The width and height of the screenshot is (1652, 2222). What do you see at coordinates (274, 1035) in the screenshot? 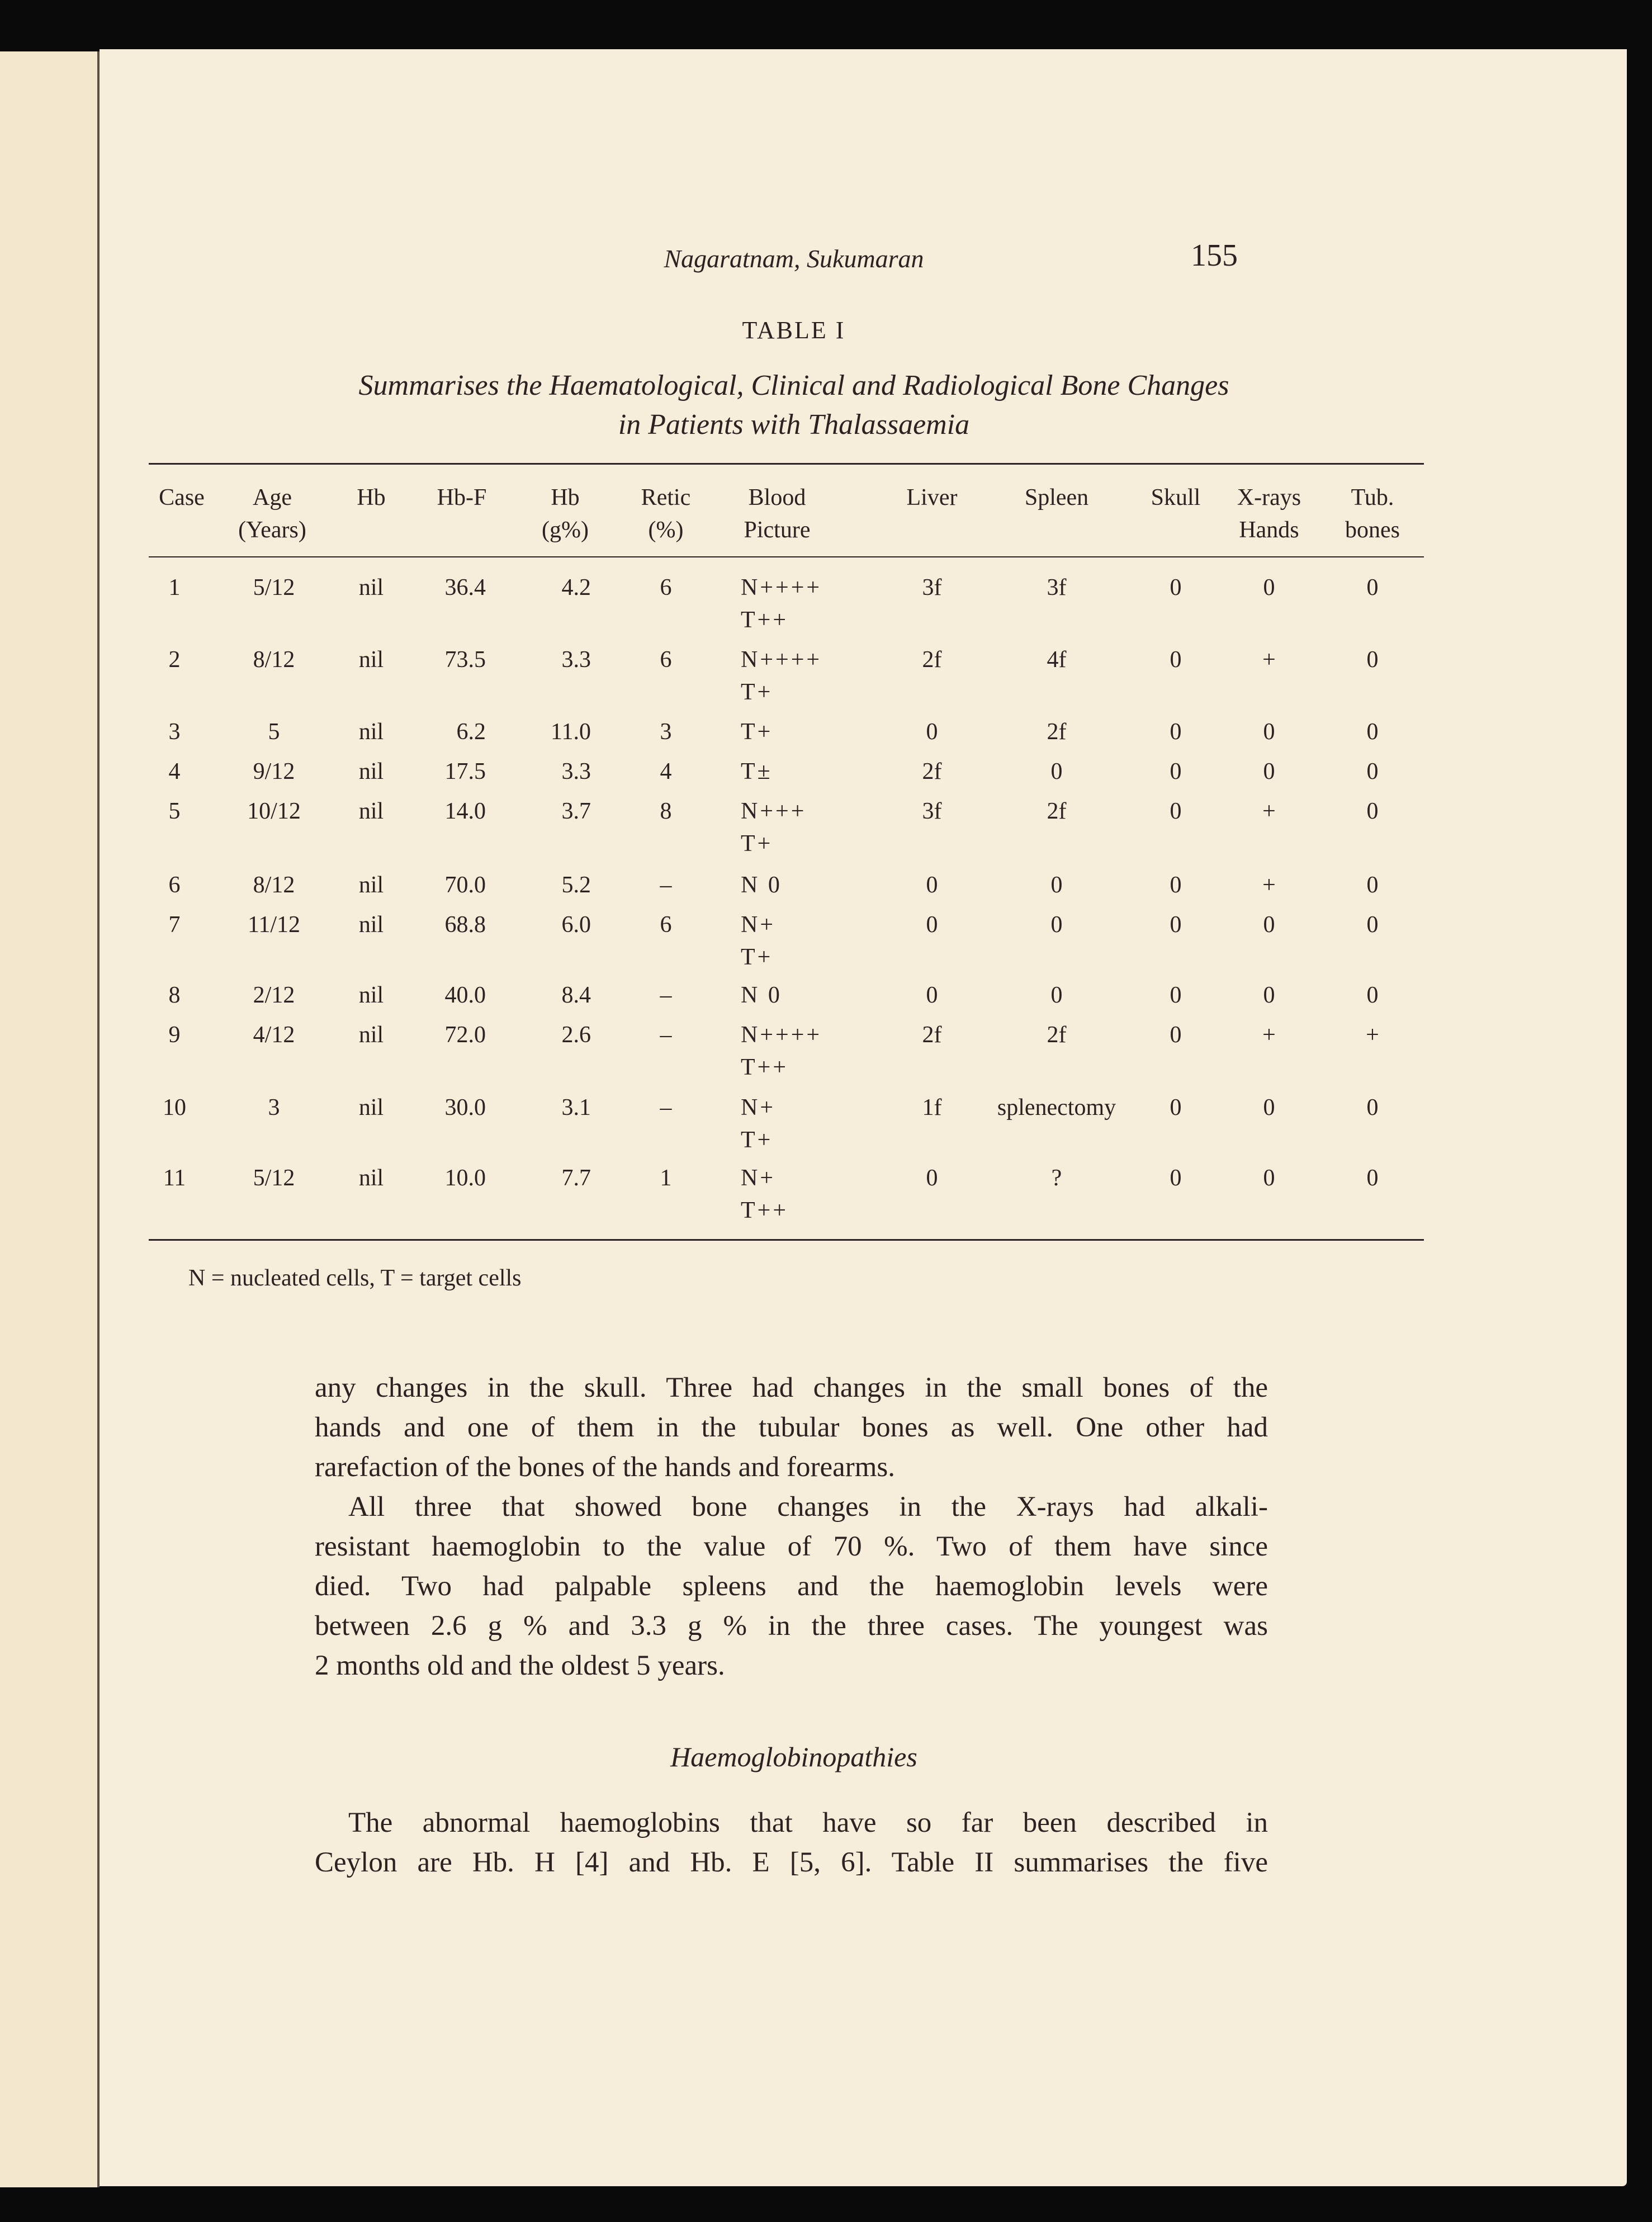
I see `table-cell-age: 4/12` at bounding box center [274, 1035].